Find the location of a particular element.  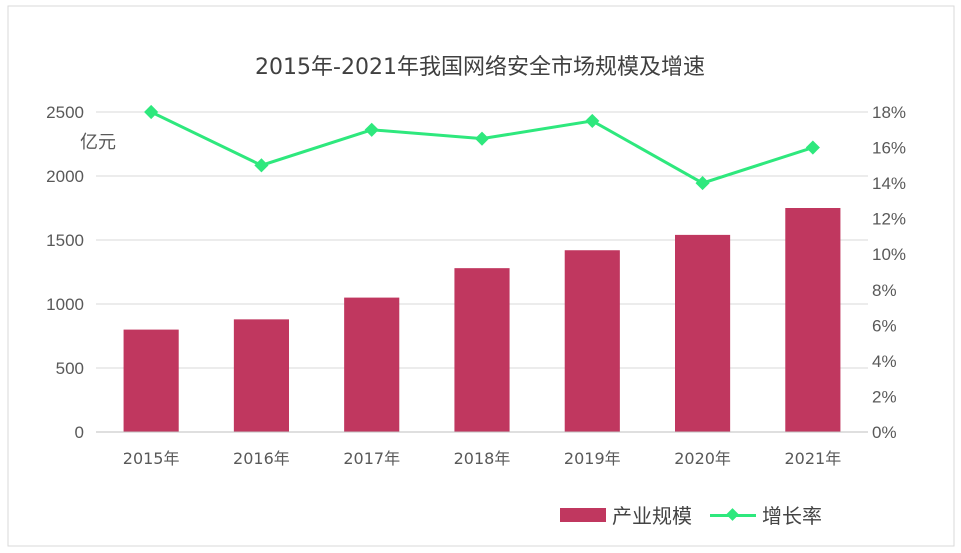

growth-point-2018年 is located at coordinates (482, 138).